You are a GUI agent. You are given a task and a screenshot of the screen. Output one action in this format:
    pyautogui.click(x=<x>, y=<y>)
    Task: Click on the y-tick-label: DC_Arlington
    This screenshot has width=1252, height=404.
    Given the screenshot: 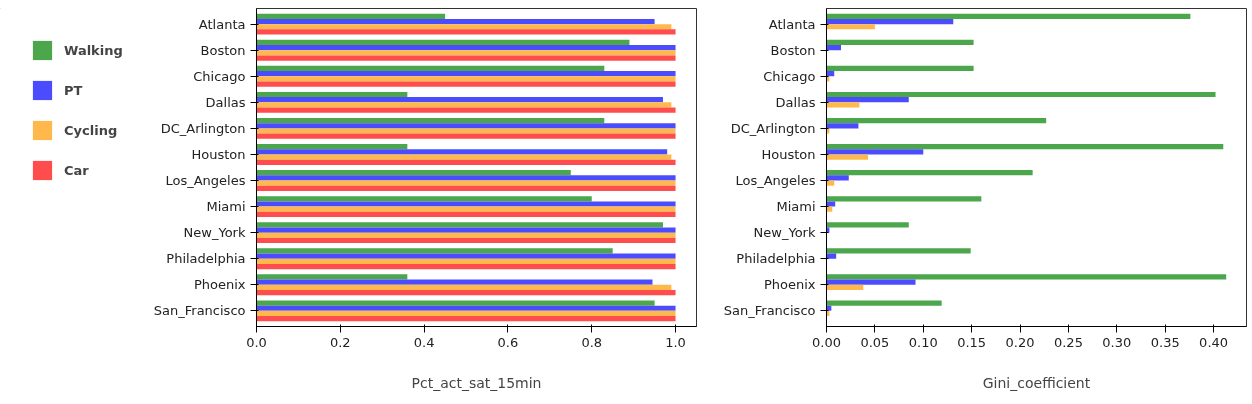 What is the action you would take?
    pyautogui.click(x=773, y=128)
    